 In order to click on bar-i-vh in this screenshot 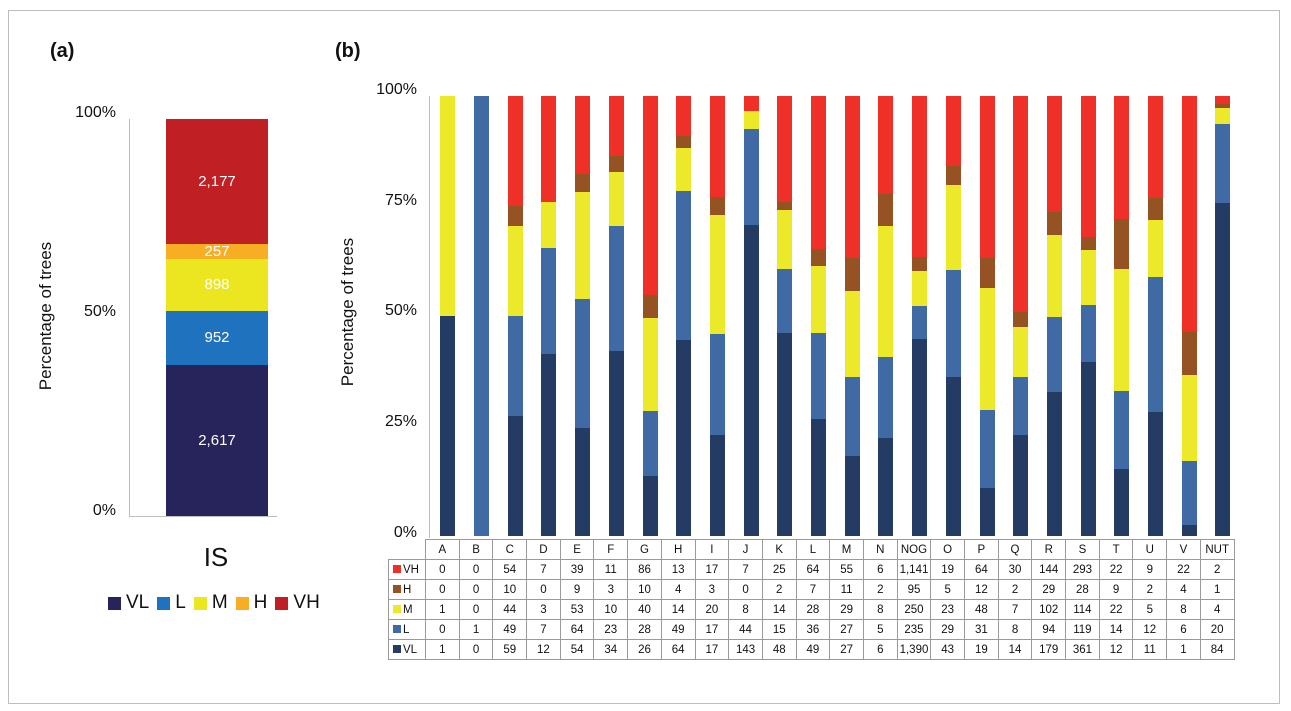, I will do `click(717, 147)`.